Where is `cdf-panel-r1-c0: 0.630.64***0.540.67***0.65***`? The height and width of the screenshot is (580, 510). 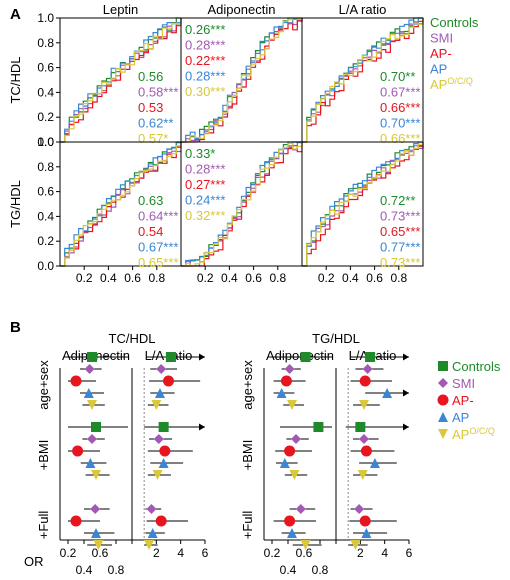 cdf-panel-r1-c0: 0.630.64***0.540.67***0.65*** is located at coordinates (120, 205).